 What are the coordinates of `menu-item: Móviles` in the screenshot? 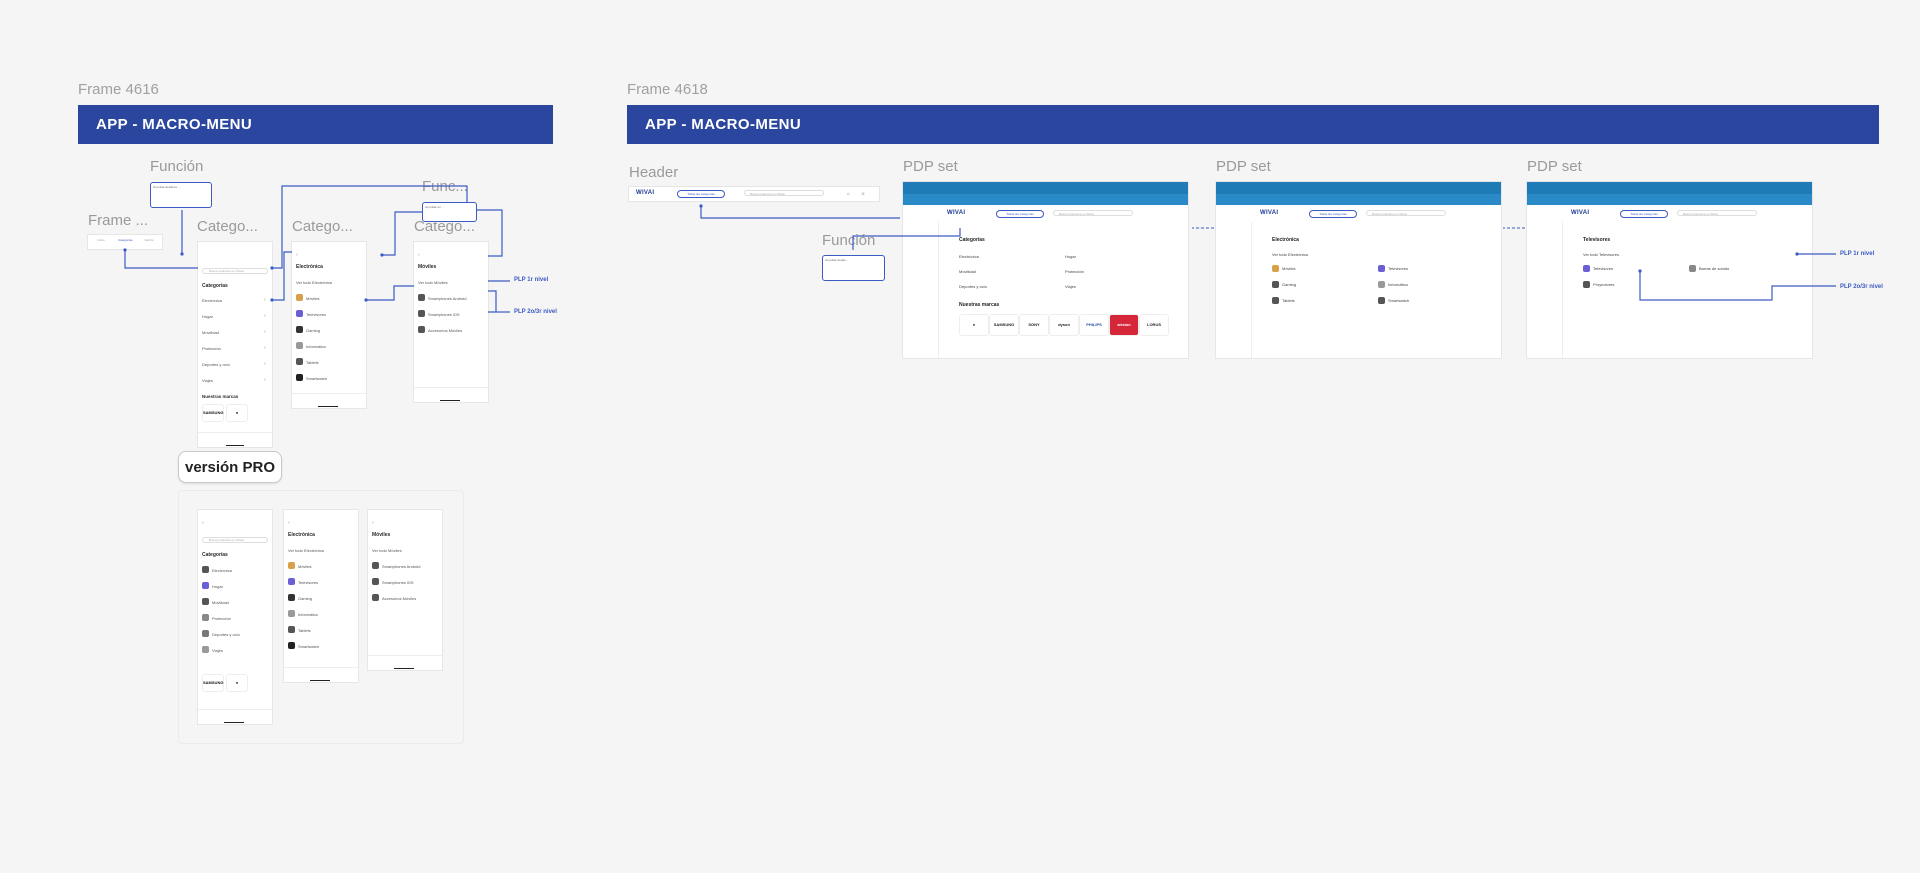 It's located at (1289, 268).